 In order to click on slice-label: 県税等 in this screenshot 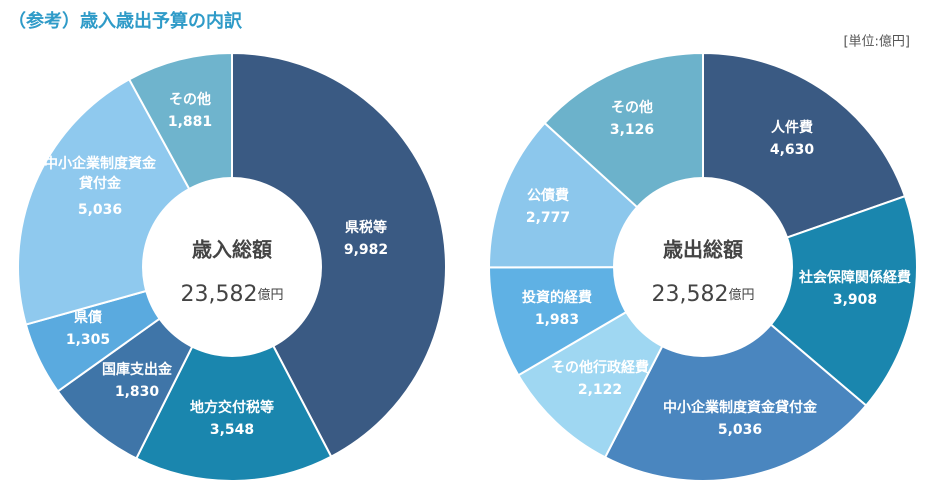, I will do `click(366, 227)`.